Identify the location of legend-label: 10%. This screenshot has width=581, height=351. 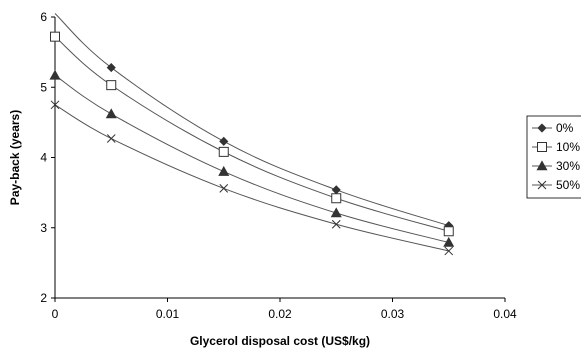
(568, 147).